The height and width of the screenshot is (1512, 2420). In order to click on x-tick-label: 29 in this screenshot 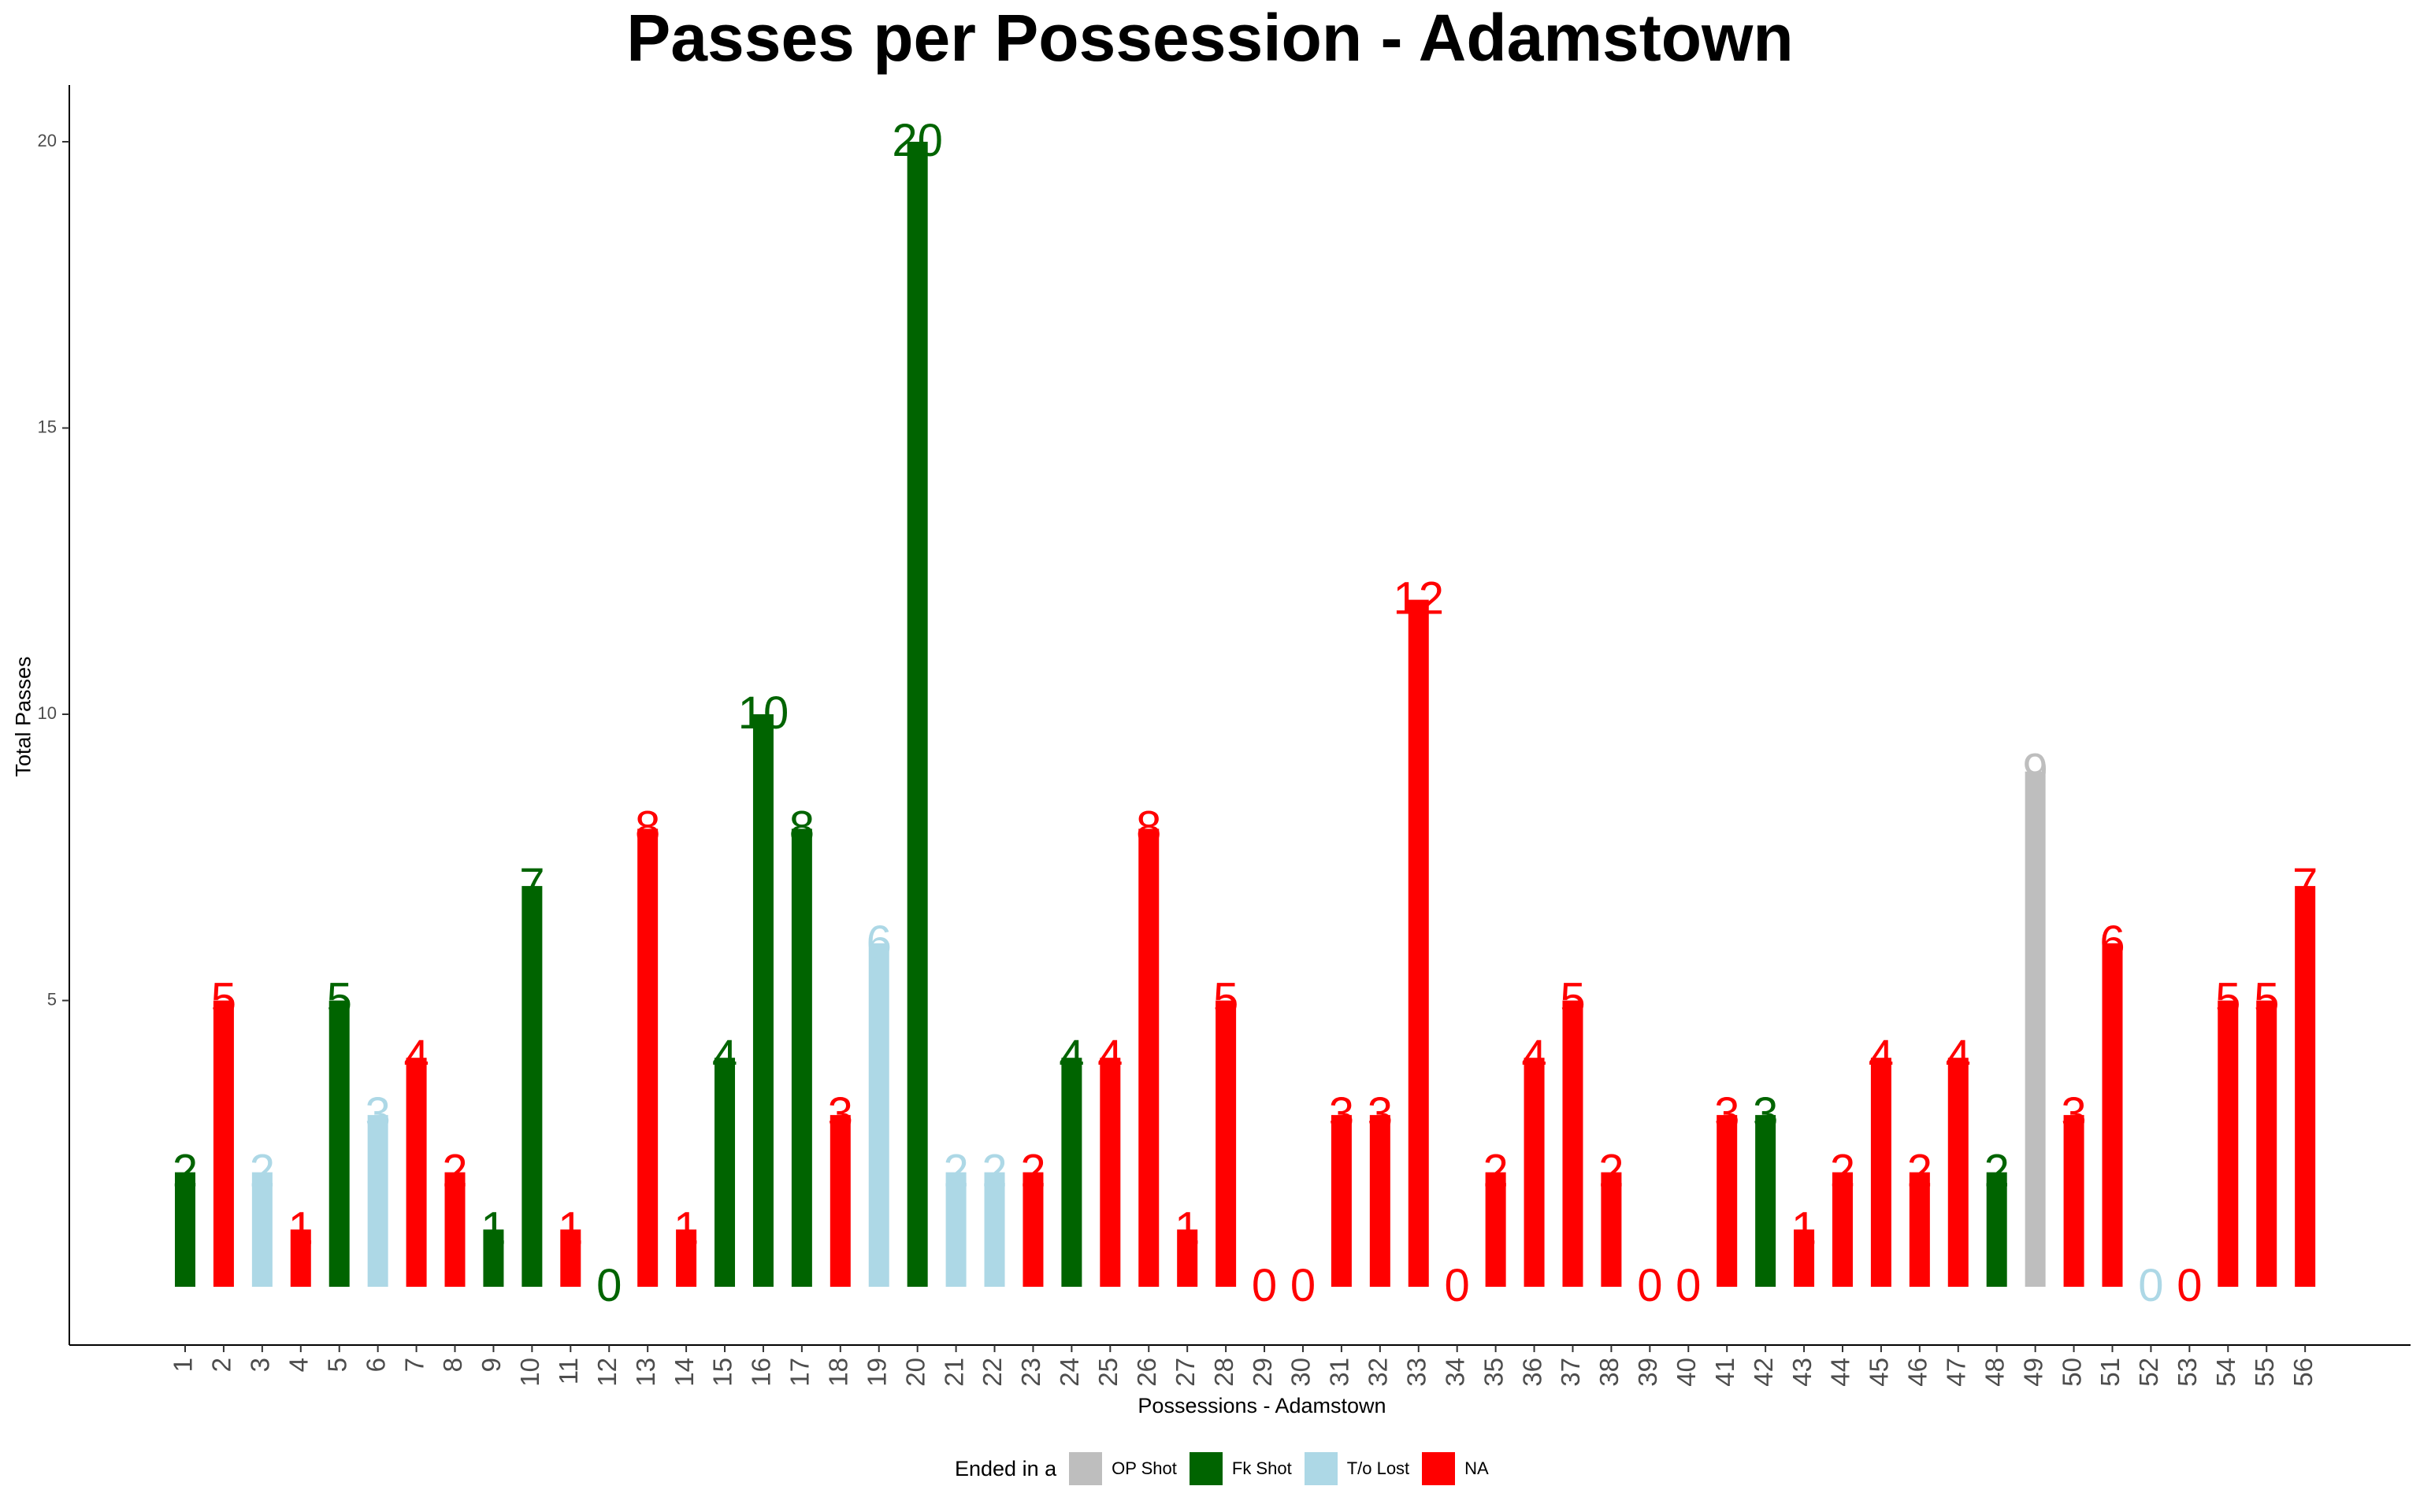, I will do `click(1262, 1372)`.